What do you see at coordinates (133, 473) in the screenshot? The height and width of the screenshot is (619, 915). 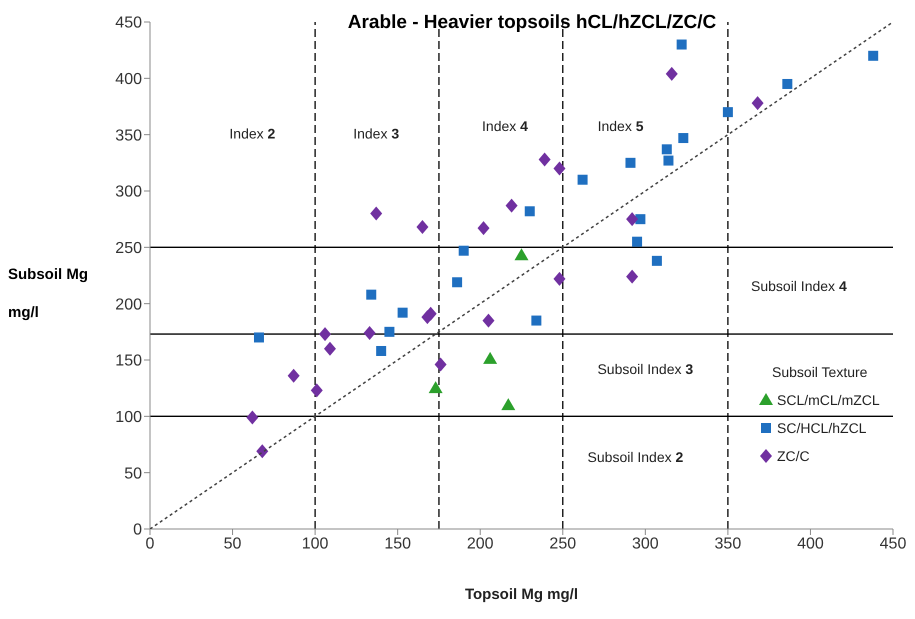 I see `y-tick-label: 50` at bounding box center [133, 473].